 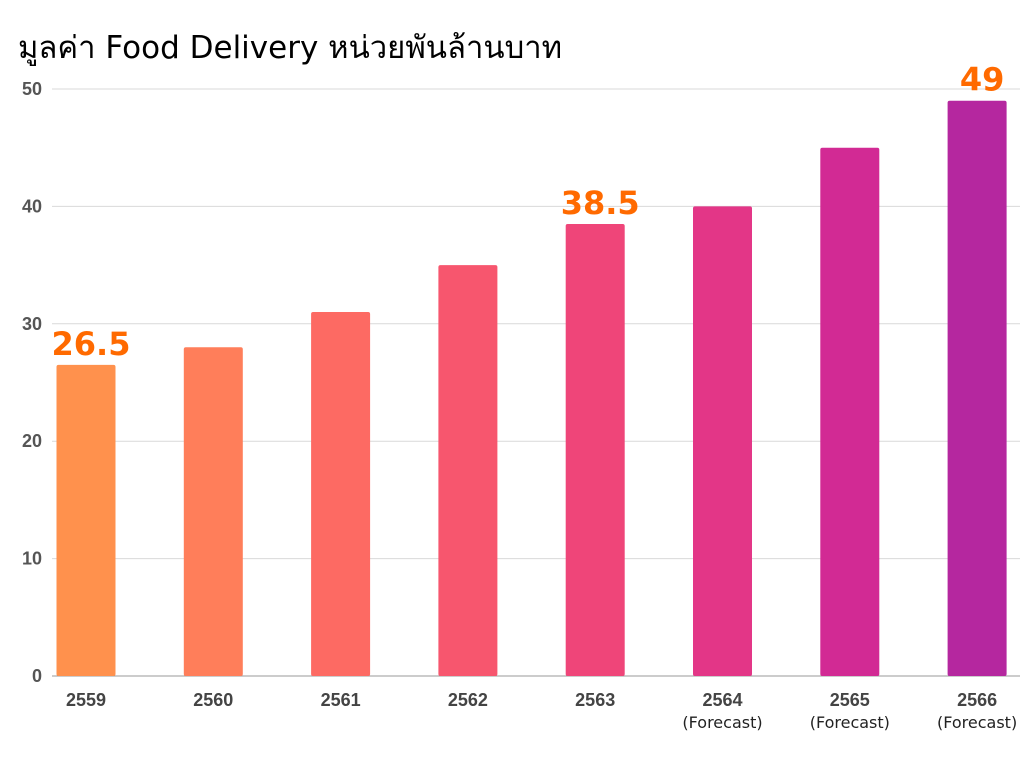 What do you see at coordinates (37, 676) in the screenshot?
I see `y-tick-label: 0` at bounding box center [37, 676].